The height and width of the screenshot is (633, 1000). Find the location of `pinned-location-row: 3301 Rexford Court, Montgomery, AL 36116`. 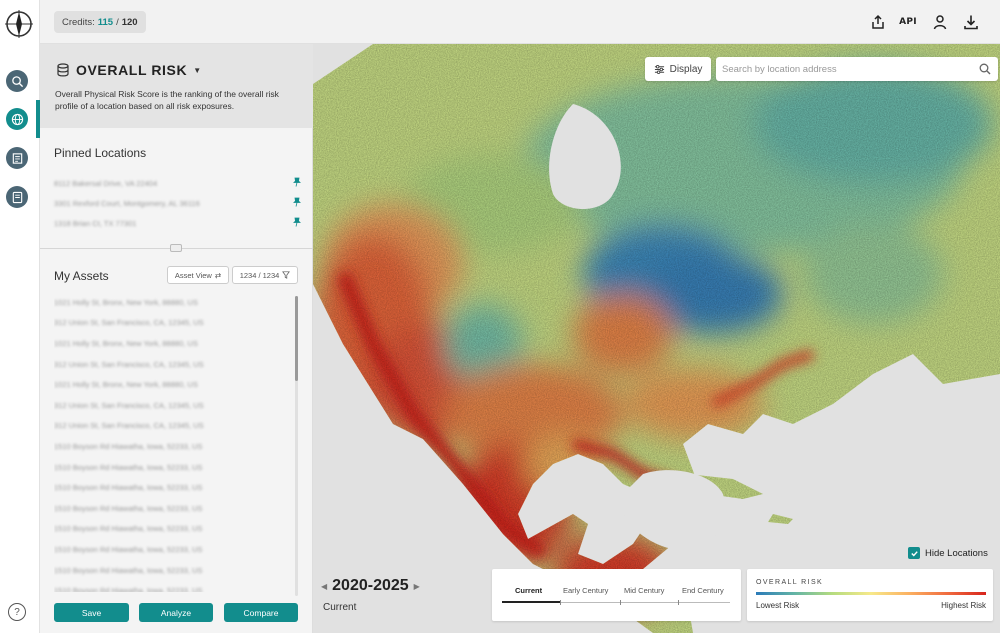

pinned-location-row: 3301 Rexford Court, Montgomery, AL 36116 is located at coordinates (178, 203).